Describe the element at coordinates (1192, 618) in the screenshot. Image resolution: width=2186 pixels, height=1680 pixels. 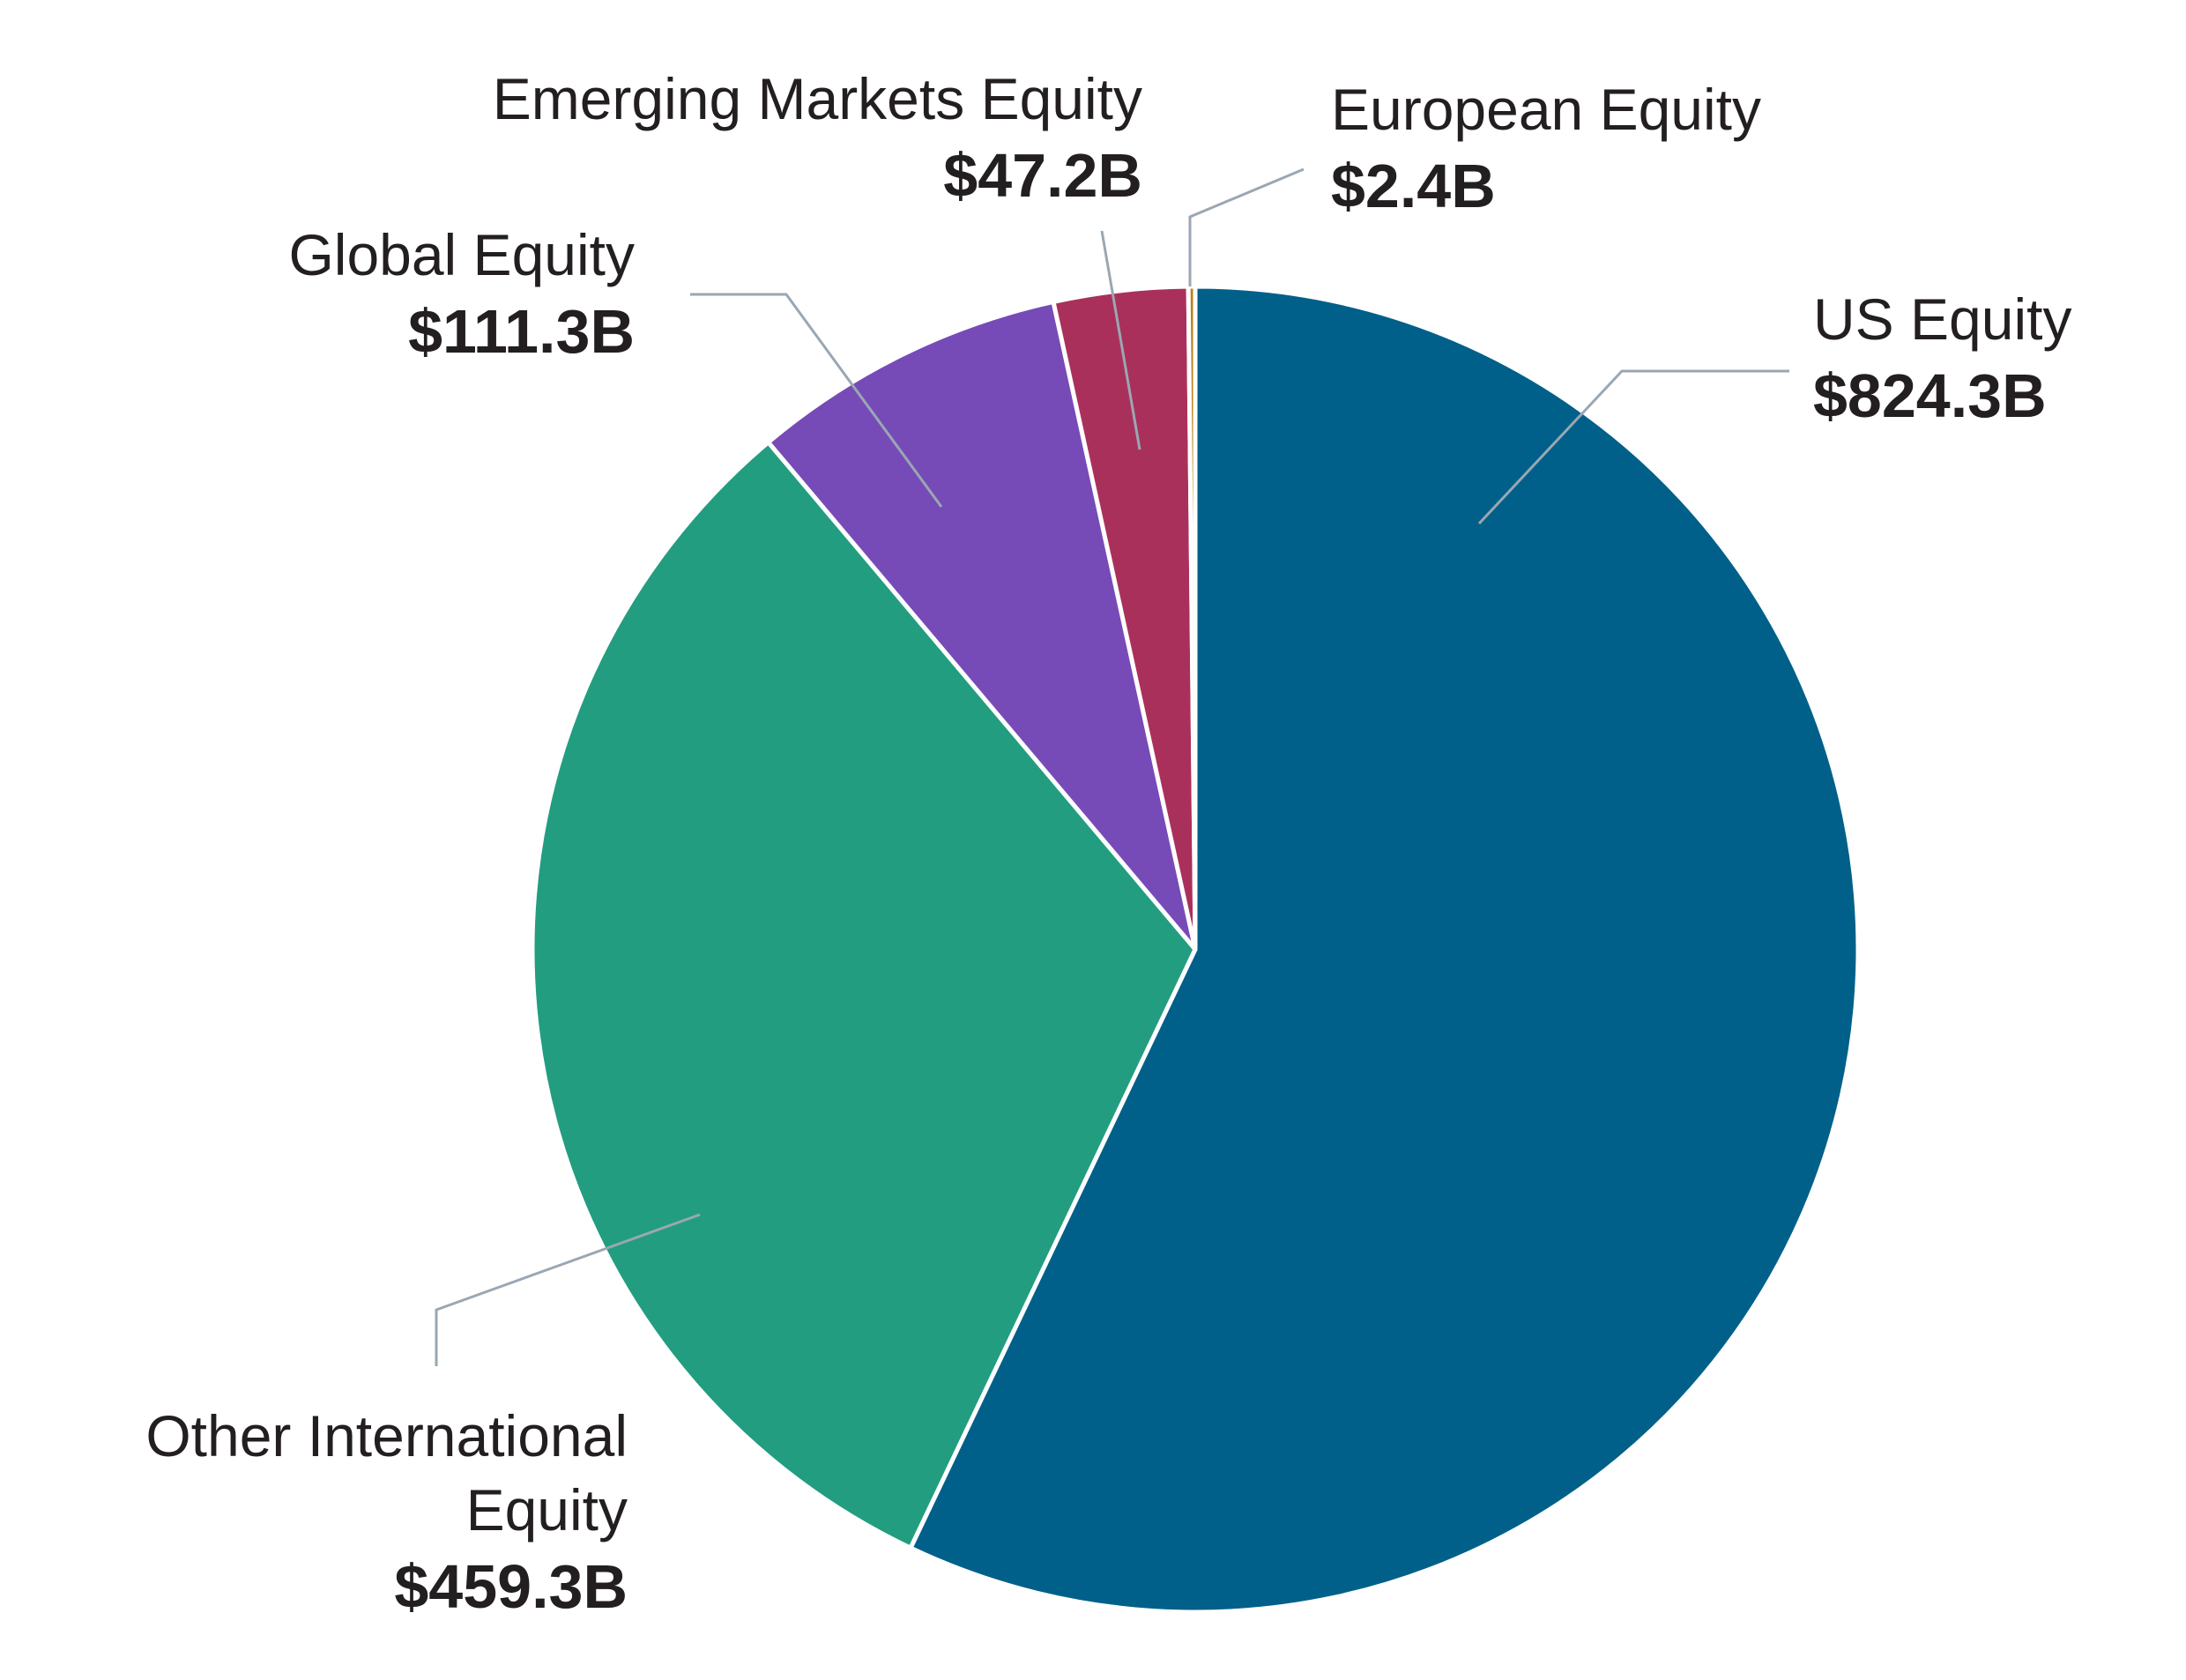
I see `pie-slice-european-equity` at that location.